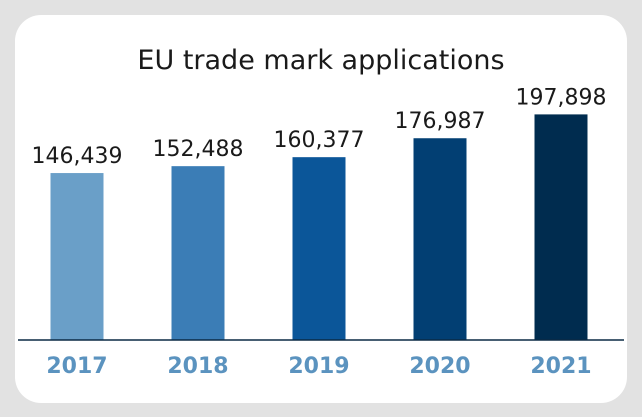 This screenshot has height=417, width=642. I want to click on x-tick-2020: 2020, so click(439, 366).